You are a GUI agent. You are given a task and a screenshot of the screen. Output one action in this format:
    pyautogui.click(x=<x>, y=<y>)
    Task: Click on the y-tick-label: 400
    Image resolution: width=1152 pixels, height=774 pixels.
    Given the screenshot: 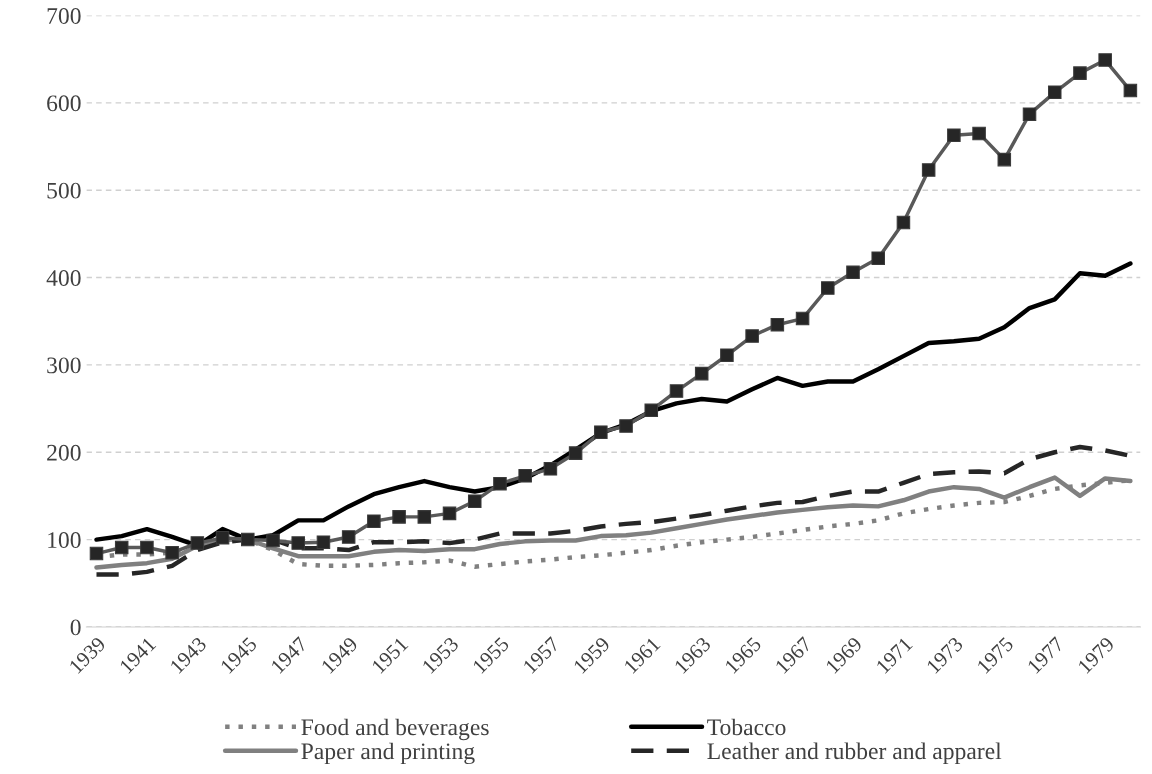 What is the action you would take?
    pyautogui.click(x=63, y=278)
    